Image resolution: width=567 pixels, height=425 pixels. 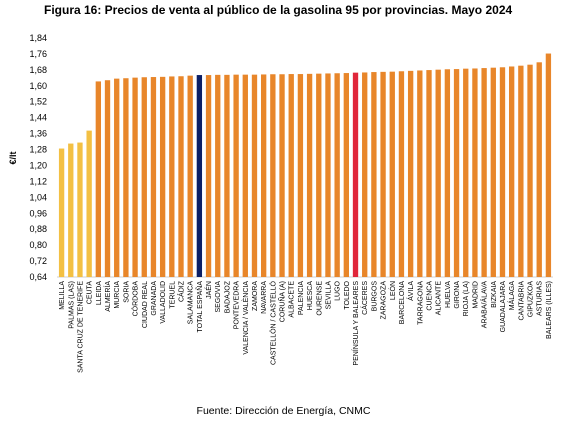 What do you see at coordinates (448, 294) in the screenshot?
I see `x-tick-label: HUELVA` at bounding box center [448, 294].